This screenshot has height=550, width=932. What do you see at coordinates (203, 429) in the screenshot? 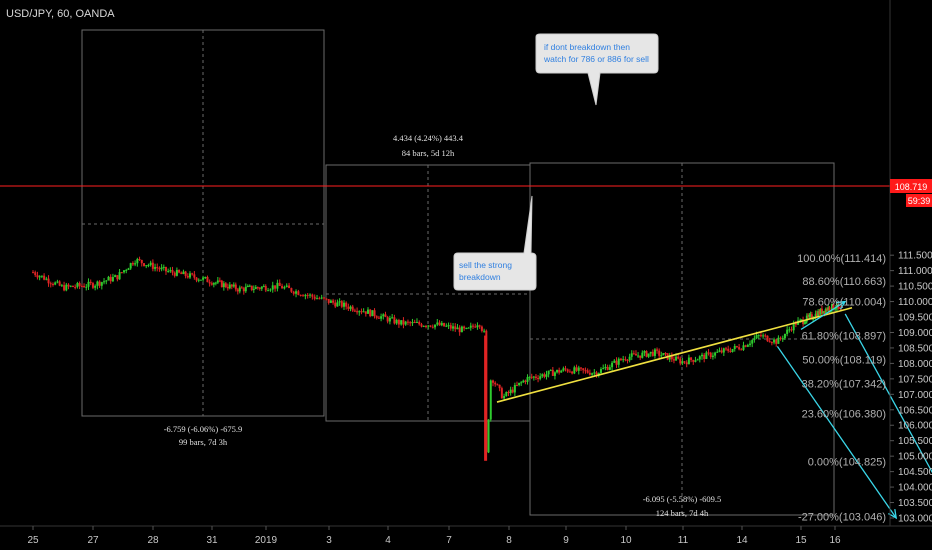
I see `measure-drop-line1: -6.759 (-6.06%) -675.9` at bounding box center [203, 429].